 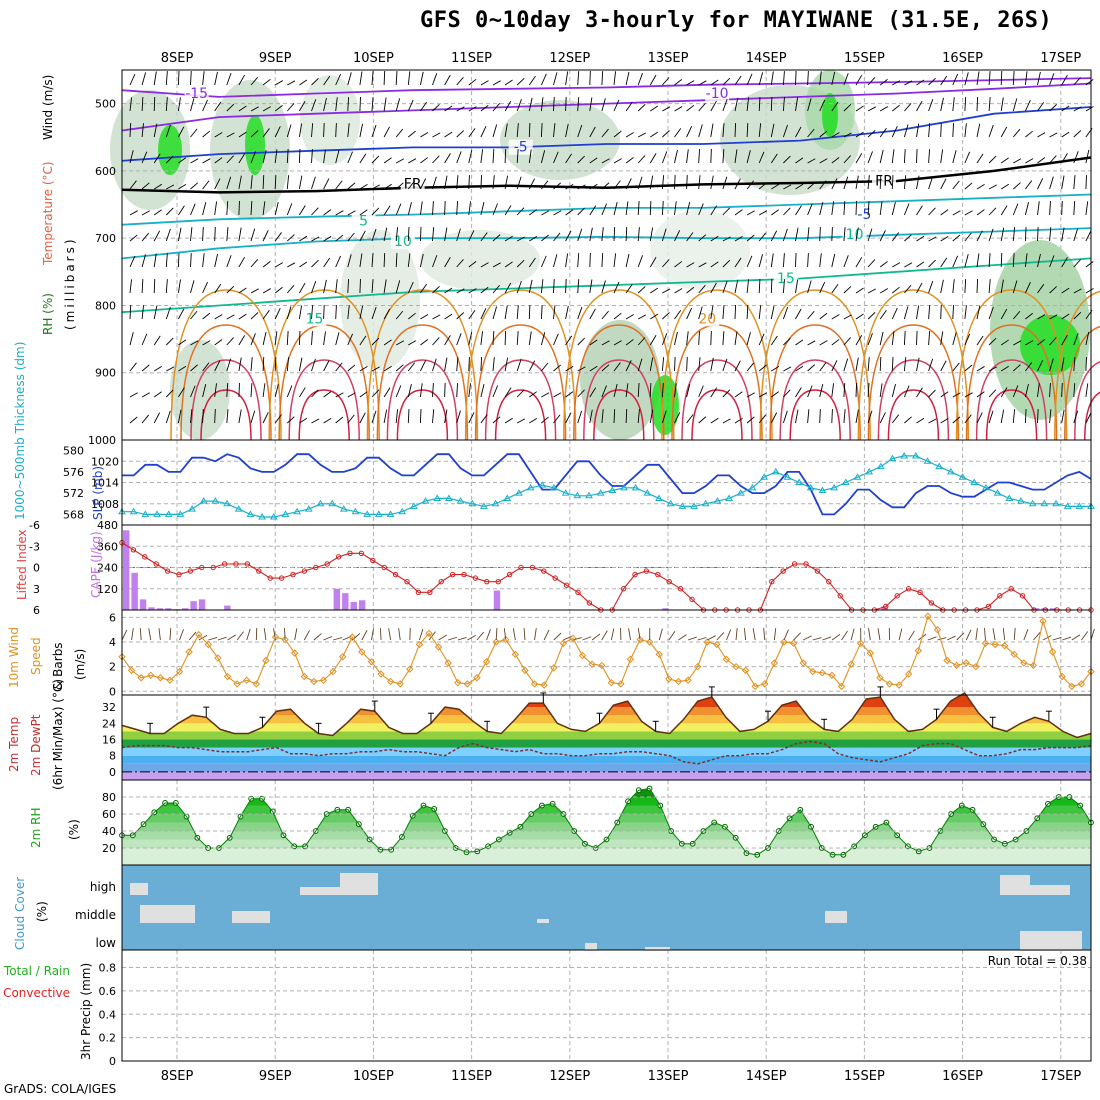 I want to click on date-label-bottom: 9SEP, so click(x=275, y=1076).